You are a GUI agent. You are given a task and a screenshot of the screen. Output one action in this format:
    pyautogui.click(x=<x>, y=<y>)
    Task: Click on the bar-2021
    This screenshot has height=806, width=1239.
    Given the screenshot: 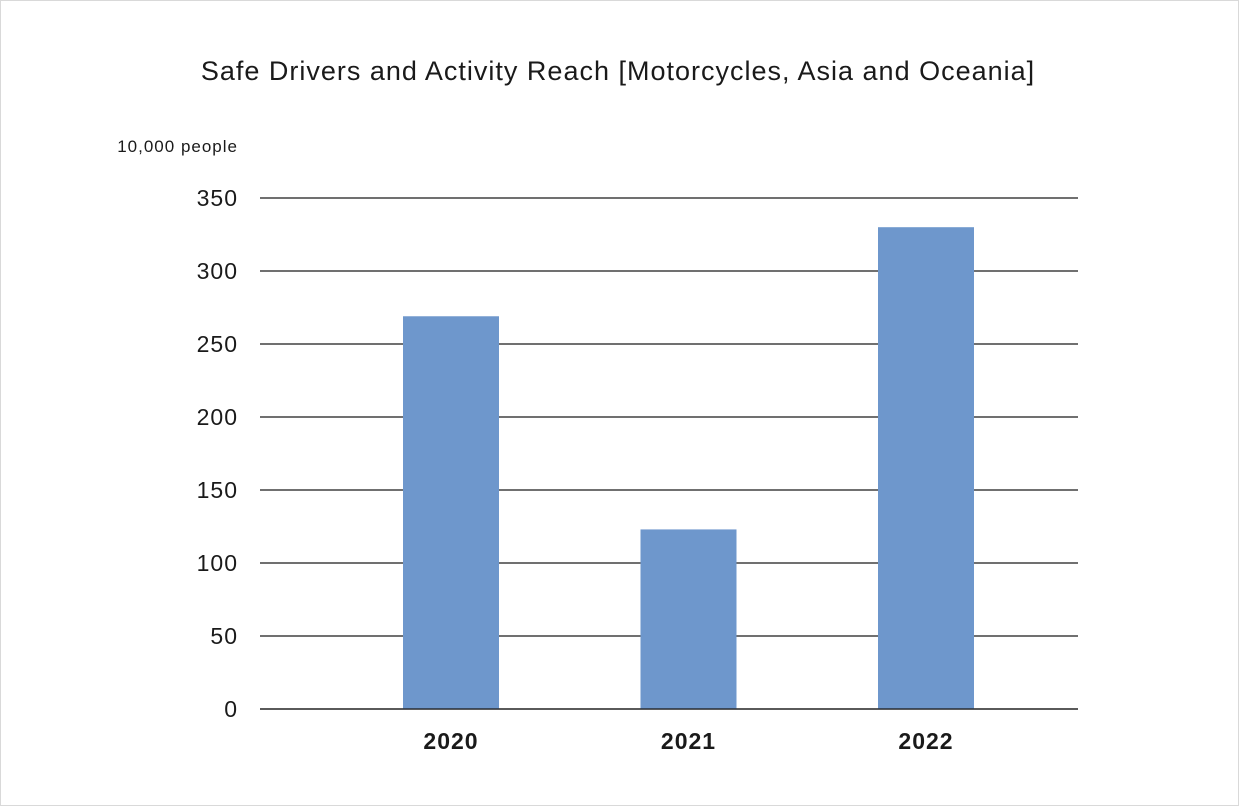 What is the action you would take?
    pyautogui.click(x=688, y=619)
    